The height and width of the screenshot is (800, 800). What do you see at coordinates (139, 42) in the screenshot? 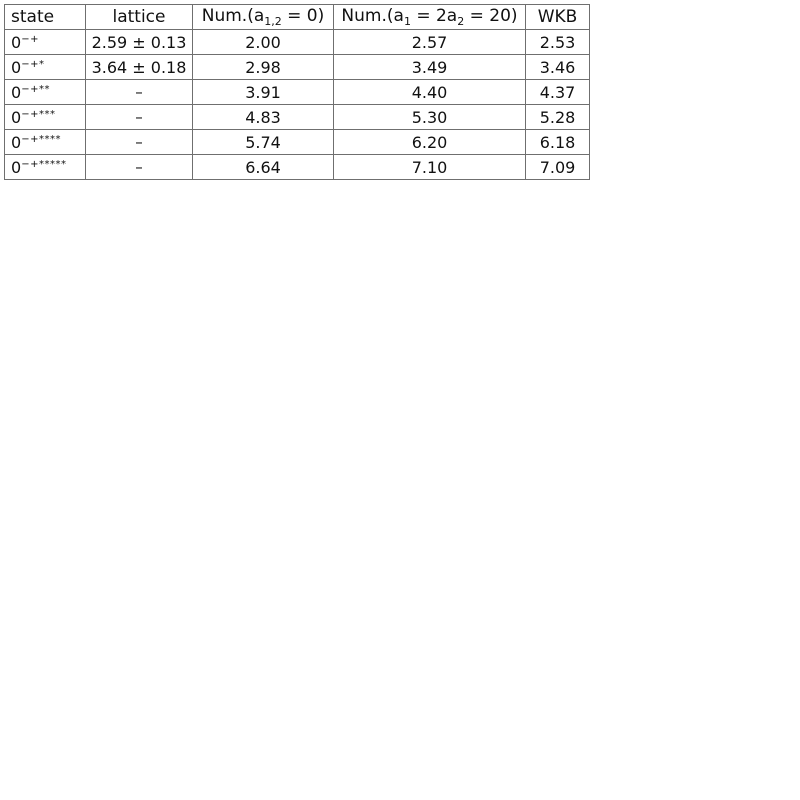
I see `lattice-cell: 2.59 ± 0.13` at bounding box center [139, 42].